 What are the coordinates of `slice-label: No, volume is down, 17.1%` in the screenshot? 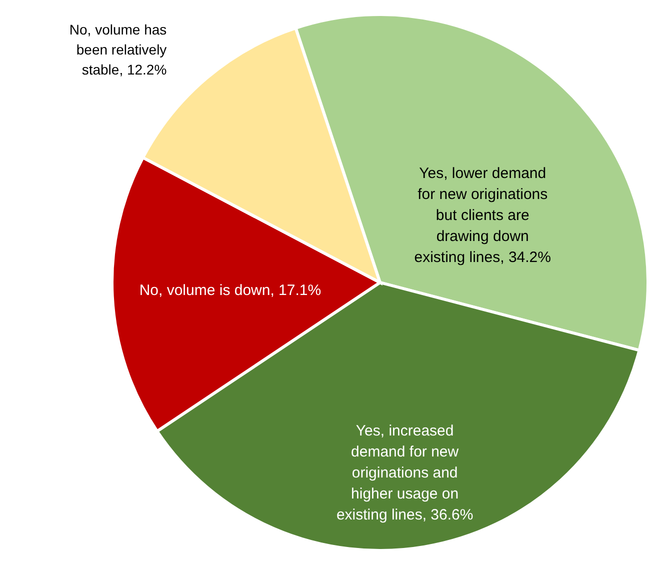 It's located at (230, 291).